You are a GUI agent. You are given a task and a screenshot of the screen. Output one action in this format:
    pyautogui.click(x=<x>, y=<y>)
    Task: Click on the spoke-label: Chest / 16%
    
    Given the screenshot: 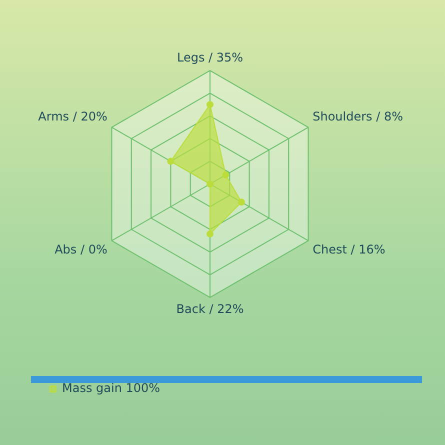 What is the action you would take?
    pyautogui.click(x=349, y=249)
    